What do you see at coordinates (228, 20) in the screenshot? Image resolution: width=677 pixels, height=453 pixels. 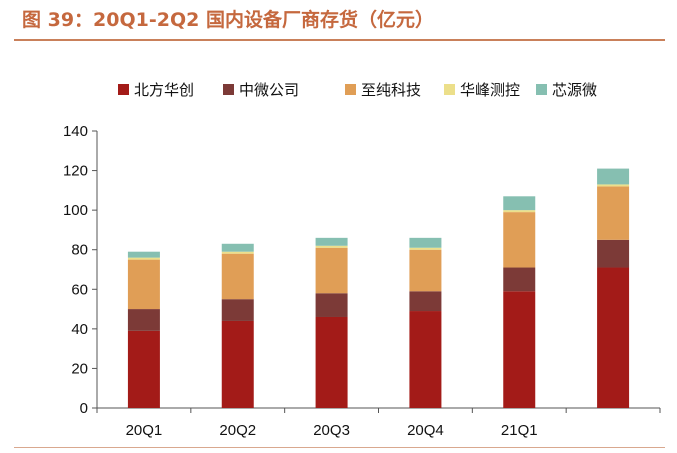 I see `chart-title: 图 39：20Q1-2Q2 国内设备厂商存货（亿元）` at bounding box center [228, 20].